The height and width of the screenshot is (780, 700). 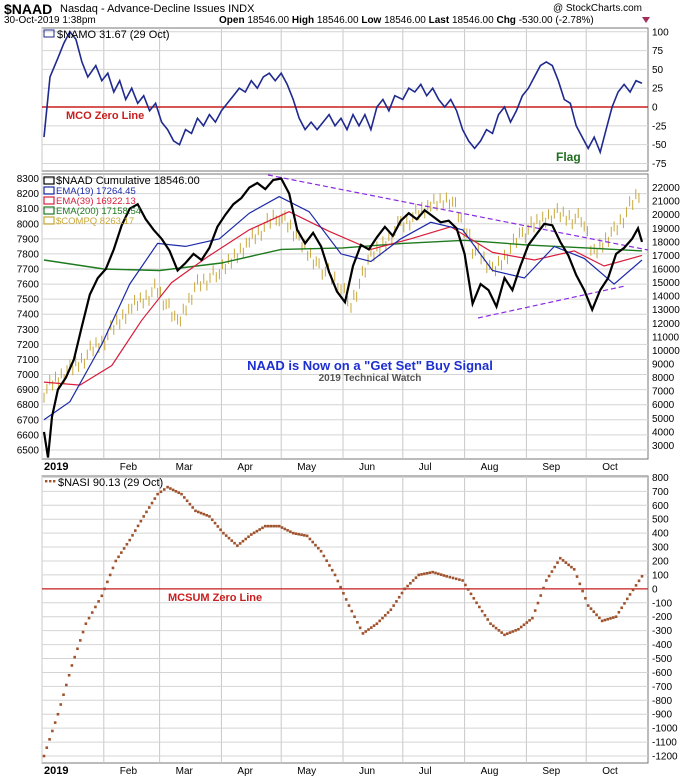 I want to click on nasi-y-tick-label: -600, so click(x=662, y=673).